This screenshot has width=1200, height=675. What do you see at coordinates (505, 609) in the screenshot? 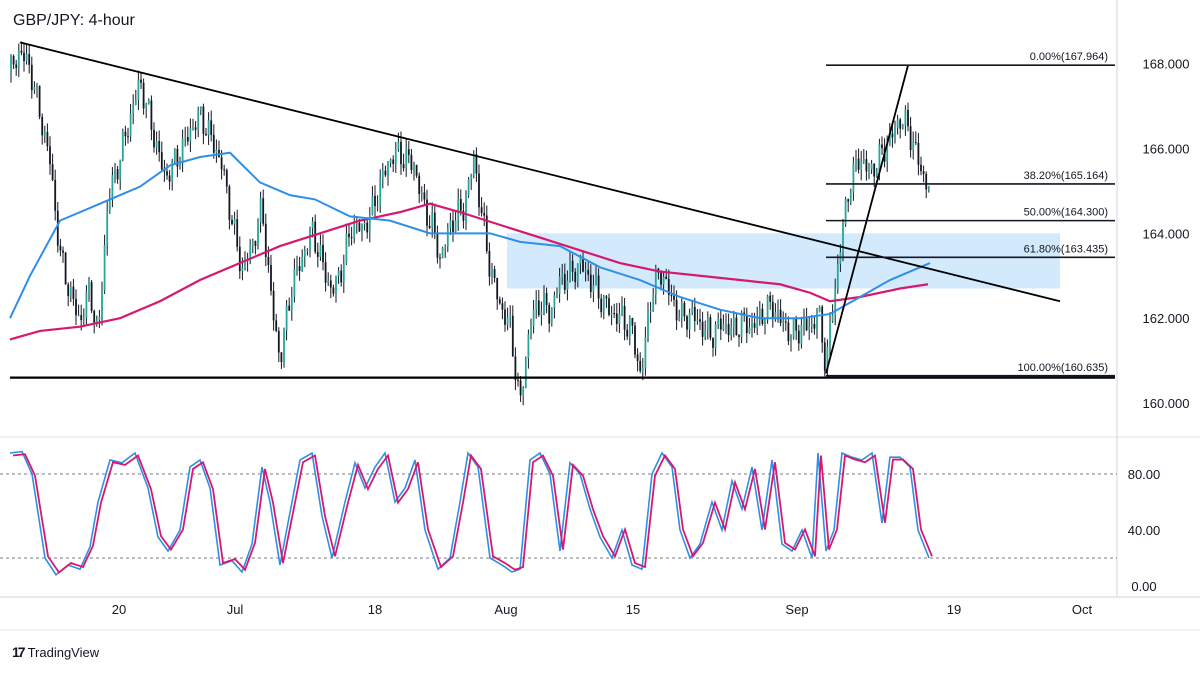
I see `time-tick-label: Aug` at bounding box center [505, 609].